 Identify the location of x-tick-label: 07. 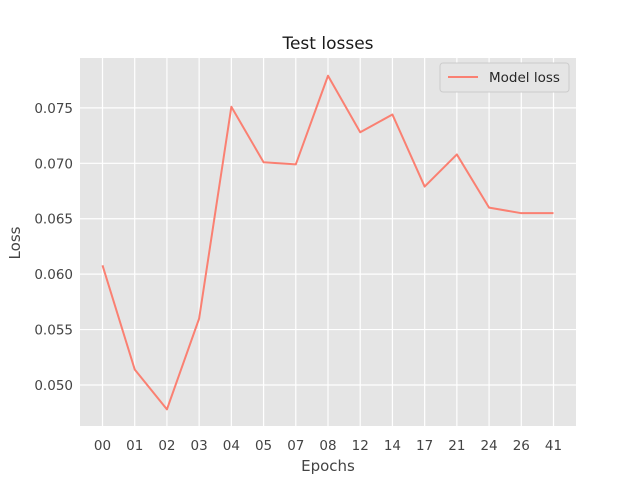
(295, 446).